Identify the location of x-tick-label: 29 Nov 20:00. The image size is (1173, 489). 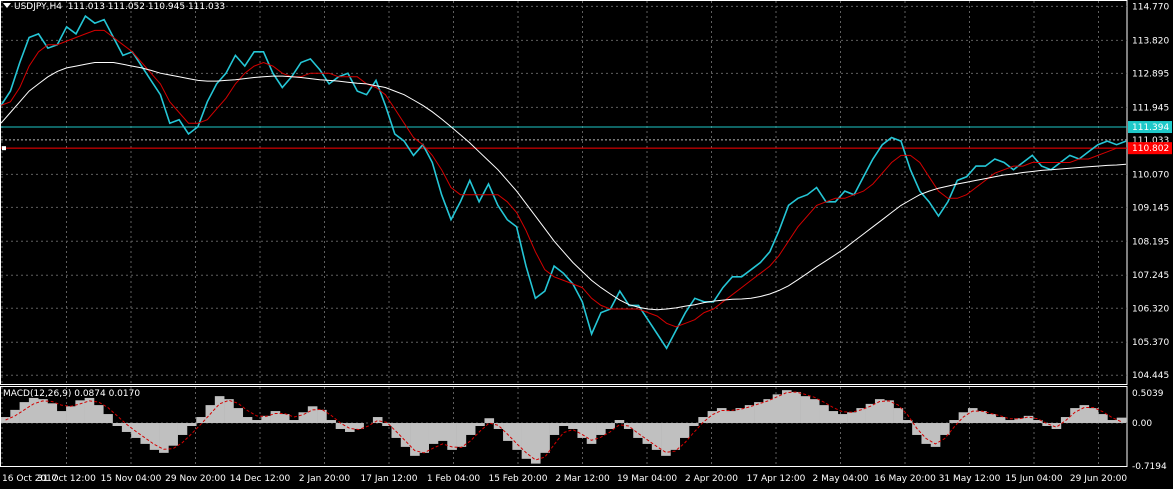
(195, 479).